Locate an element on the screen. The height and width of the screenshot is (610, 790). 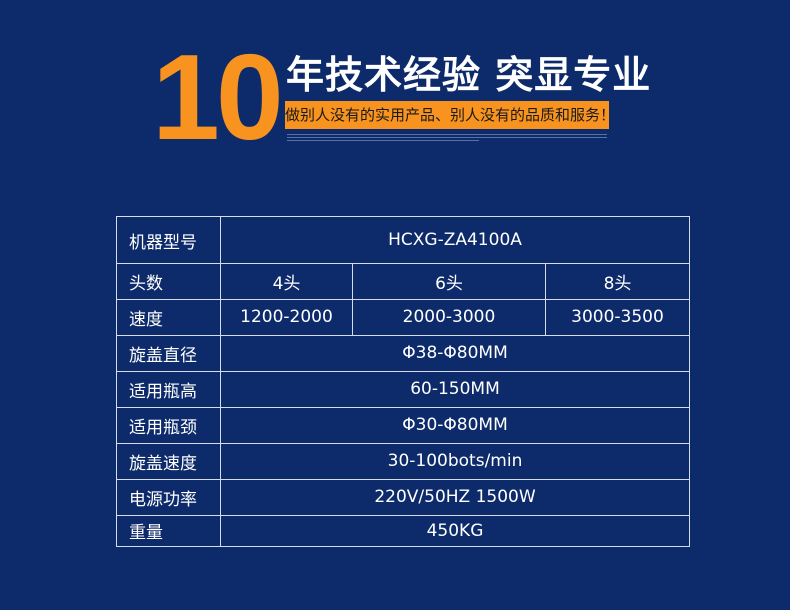
spec-value: 2000-3000 is located at coordinates (449, 317).